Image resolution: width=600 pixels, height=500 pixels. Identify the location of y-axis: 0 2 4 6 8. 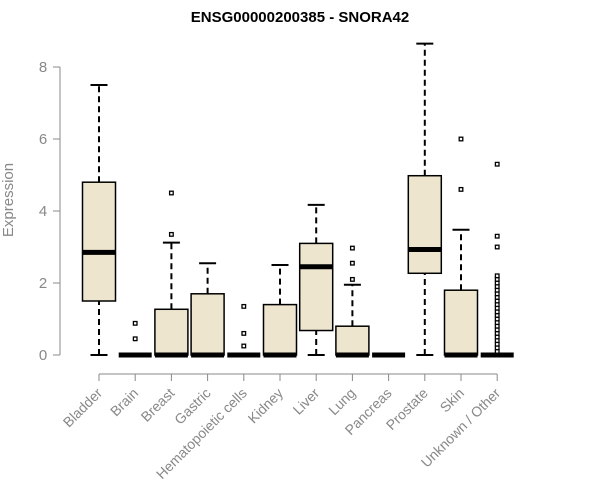
(50, 211).